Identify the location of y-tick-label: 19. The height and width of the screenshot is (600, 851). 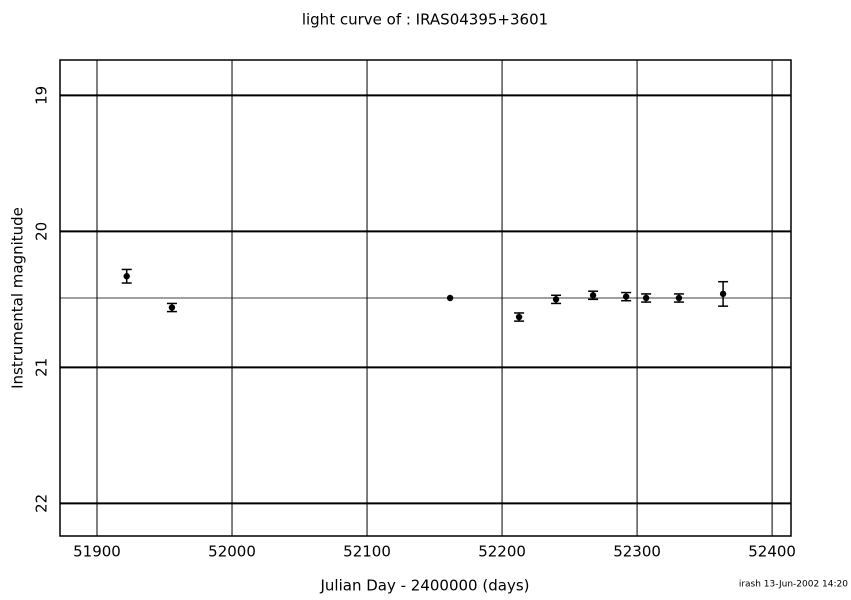
(42, 95).